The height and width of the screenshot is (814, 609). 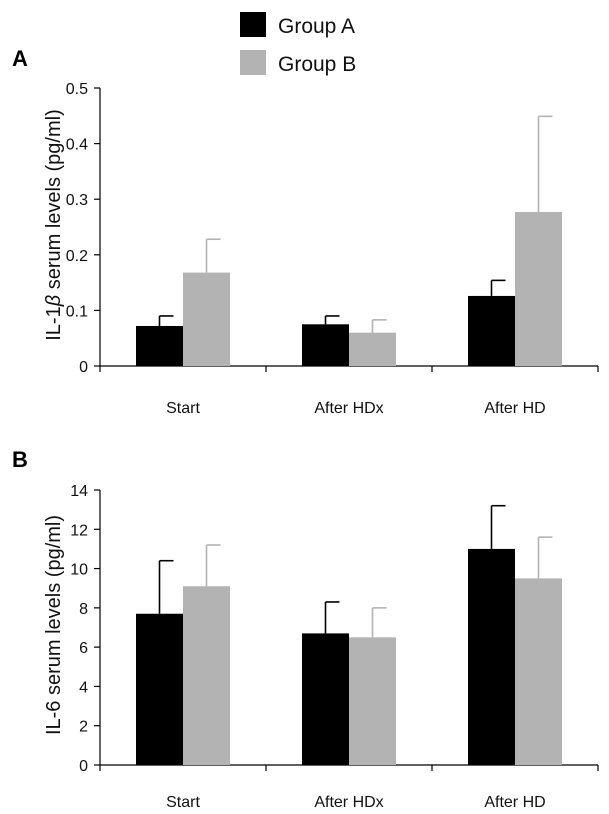 I want to click on panel-a-bar-group-b-start, so click(x=206, y=319).